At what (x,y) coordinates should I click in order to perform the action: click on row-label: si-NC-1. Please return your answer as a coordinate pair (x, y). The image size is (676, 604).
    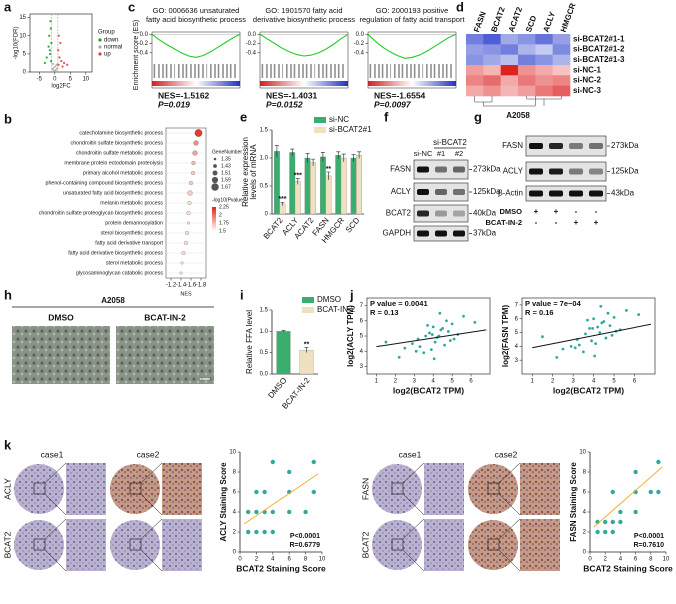
    Looking at the image, I should click on (587, 69).